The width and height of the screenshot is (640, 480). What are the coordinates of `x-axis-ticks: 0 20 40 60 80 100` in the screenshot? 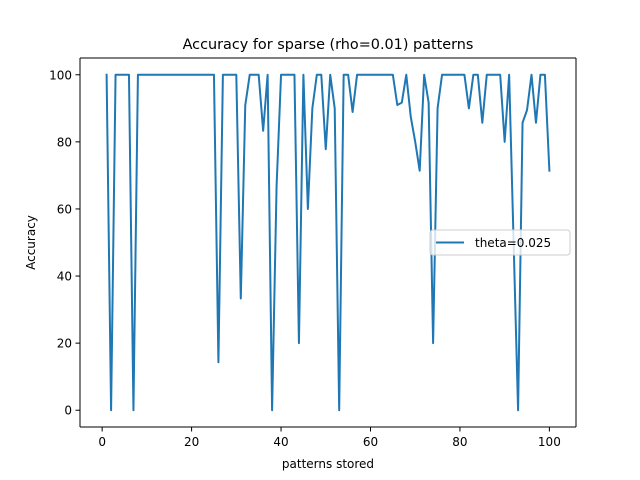 It's located at (329, 438).